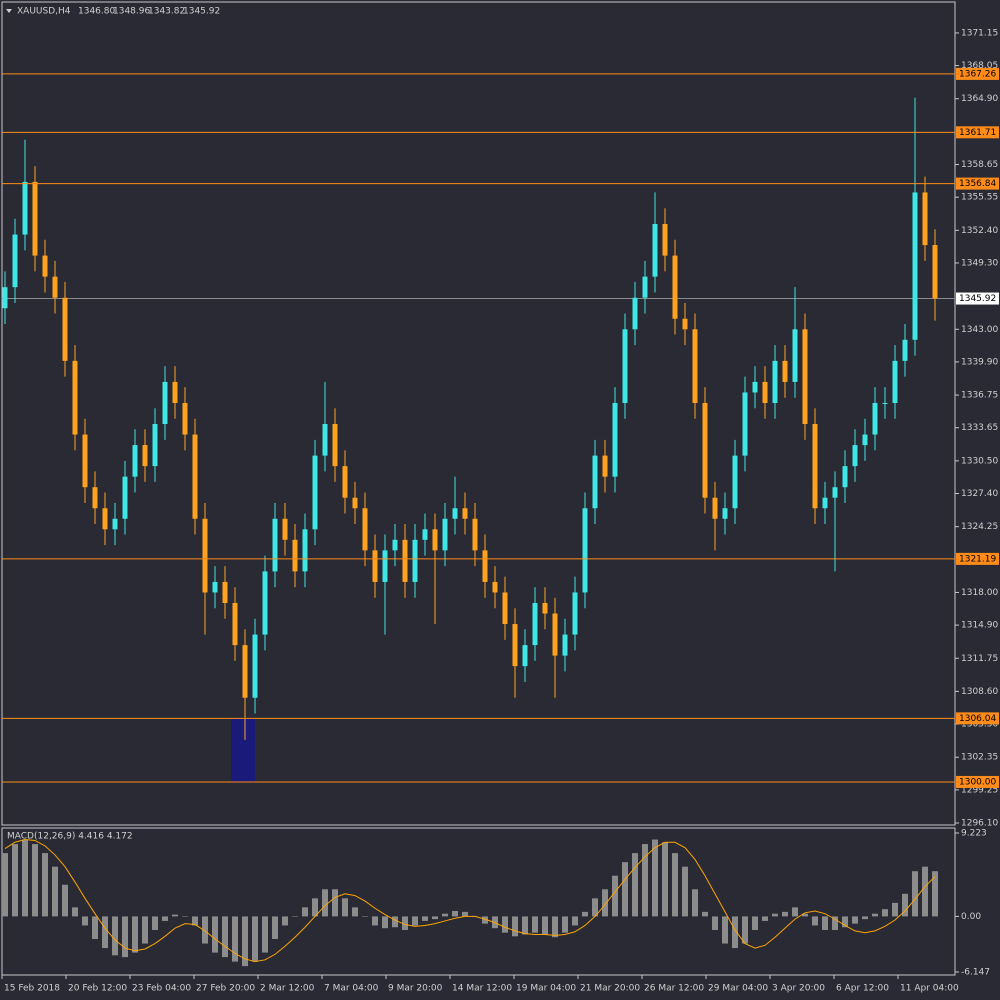 The height and width of the screenshot is (1000, 1000). What do you see at coordinates (977, 298) in the screenshot?
I see `current-price-box` at bounding box center [977, 298].